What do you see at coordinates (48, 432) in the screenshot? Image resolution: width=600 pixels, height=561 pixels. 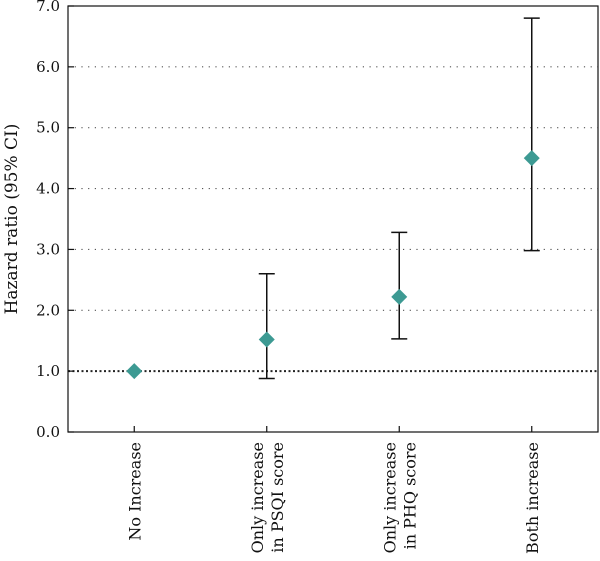 I see `y-tick-label: 0.0` at bounding box center [48, 432].